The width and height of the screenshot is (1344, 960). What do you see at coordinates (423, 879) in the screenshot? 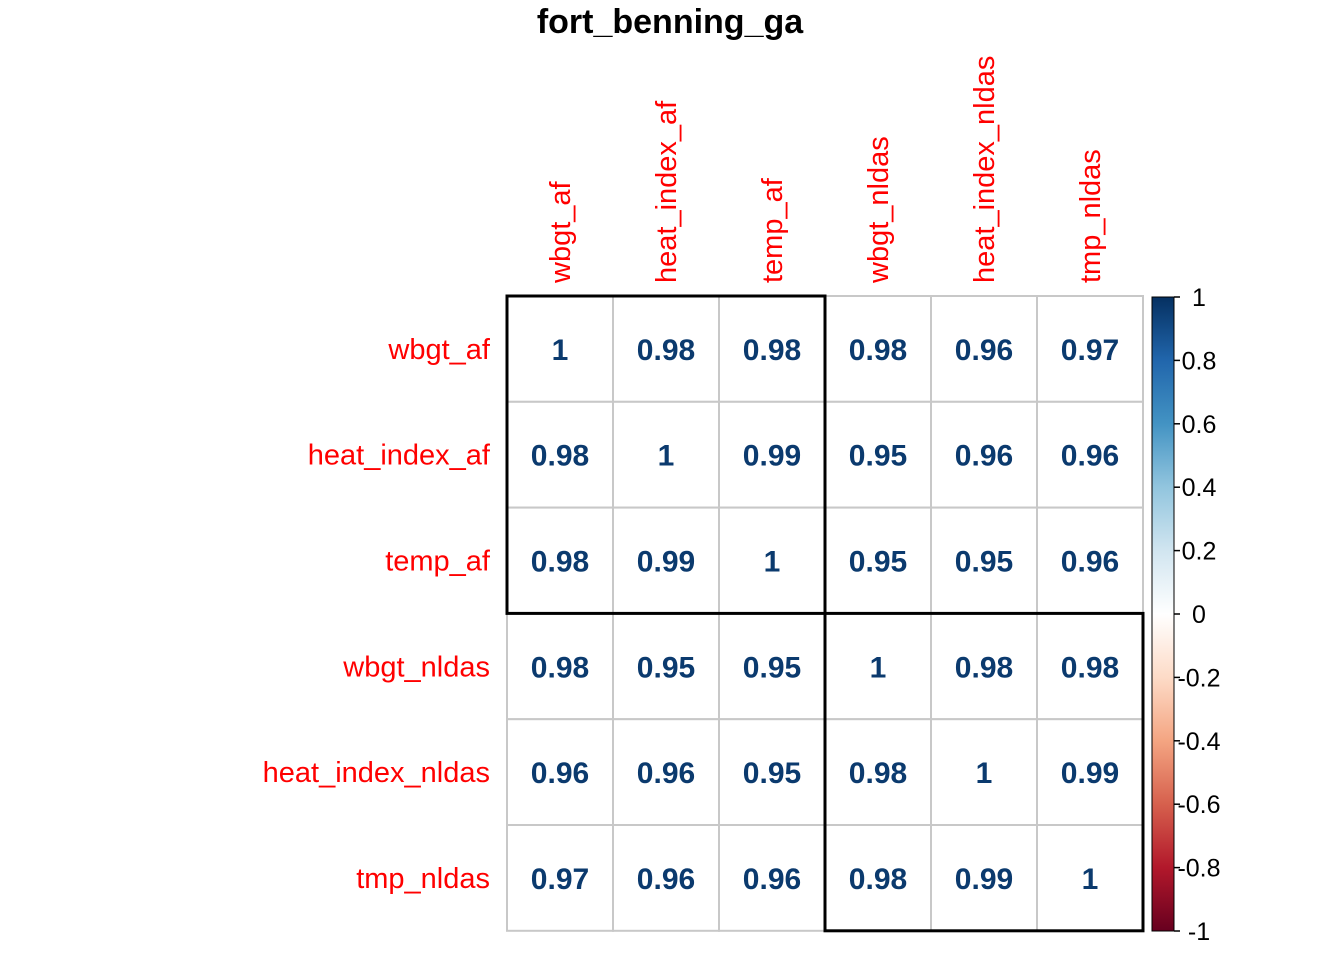
I see `row-label: tmp_nldas` at bounding box center [423, 879].